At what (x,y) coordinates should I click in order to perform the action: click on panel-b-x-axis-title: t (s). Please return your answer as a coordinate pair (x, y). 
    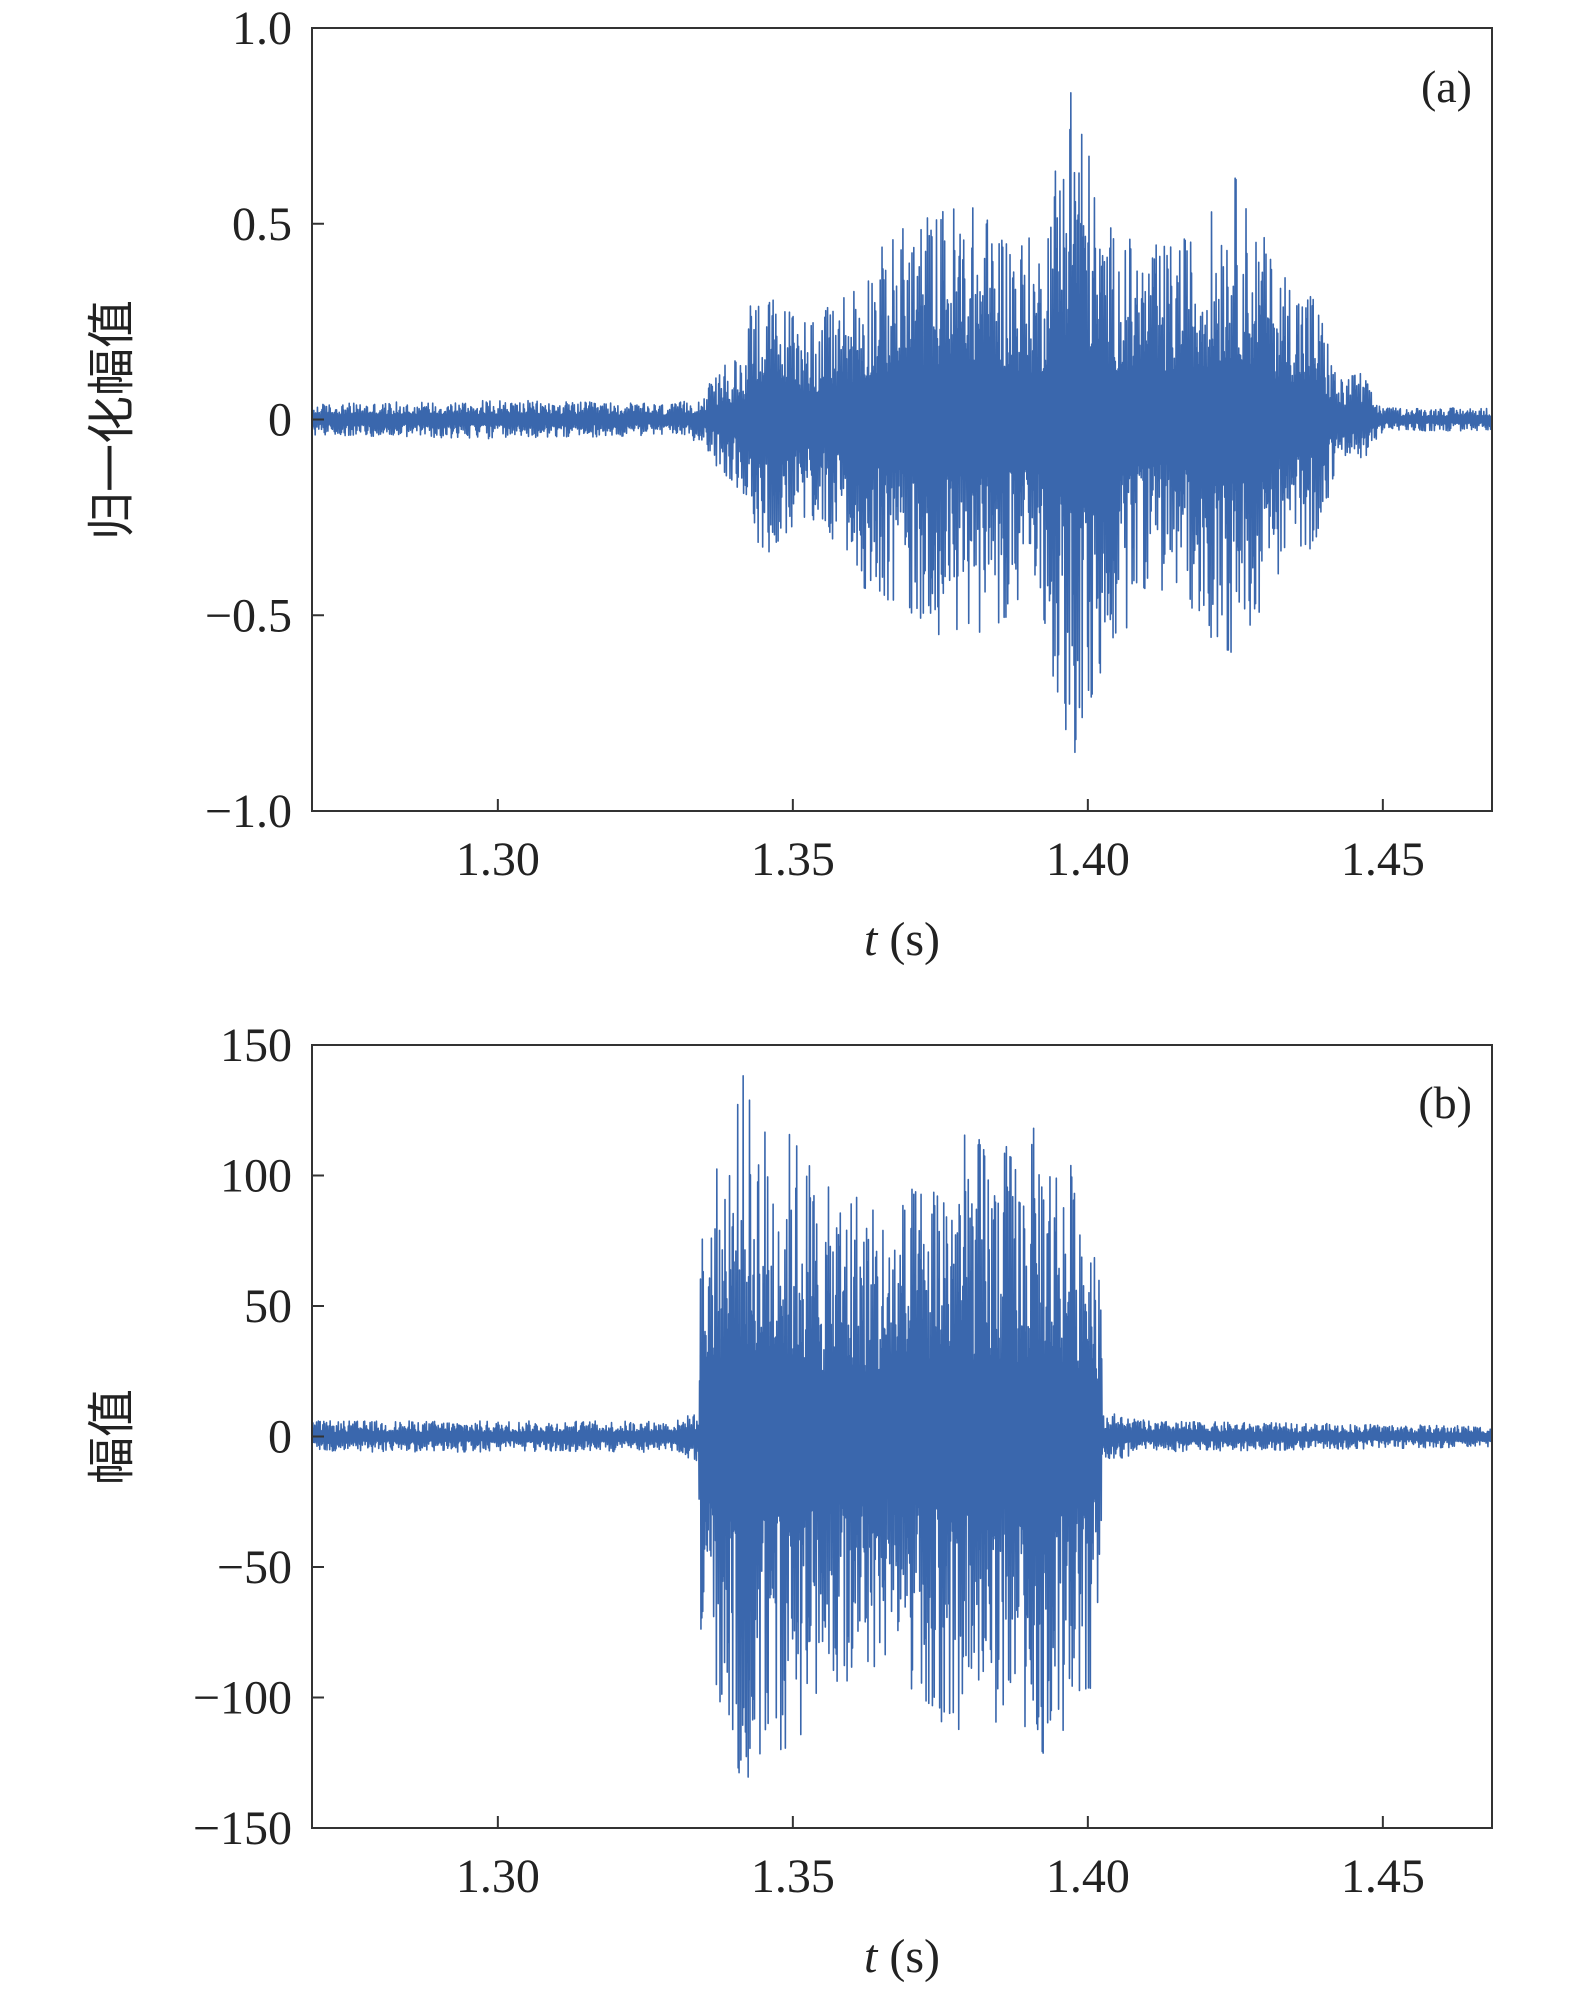
    Looking at the image, I should click on (902, 1956).